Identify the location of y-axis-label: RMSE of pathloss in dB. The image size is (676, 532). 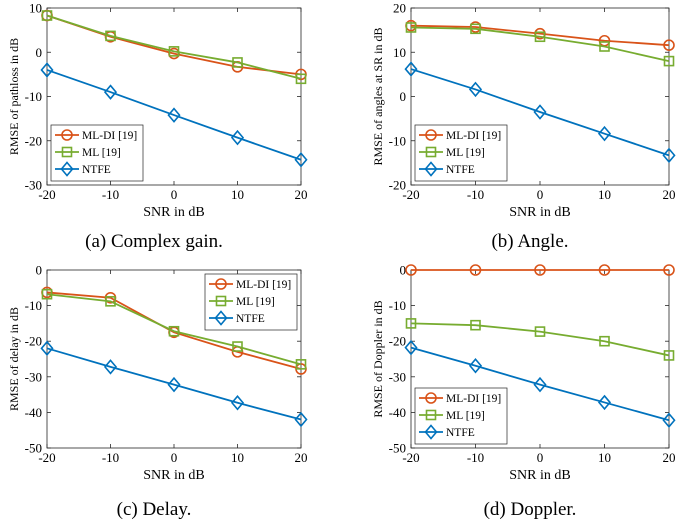
(14, 96).